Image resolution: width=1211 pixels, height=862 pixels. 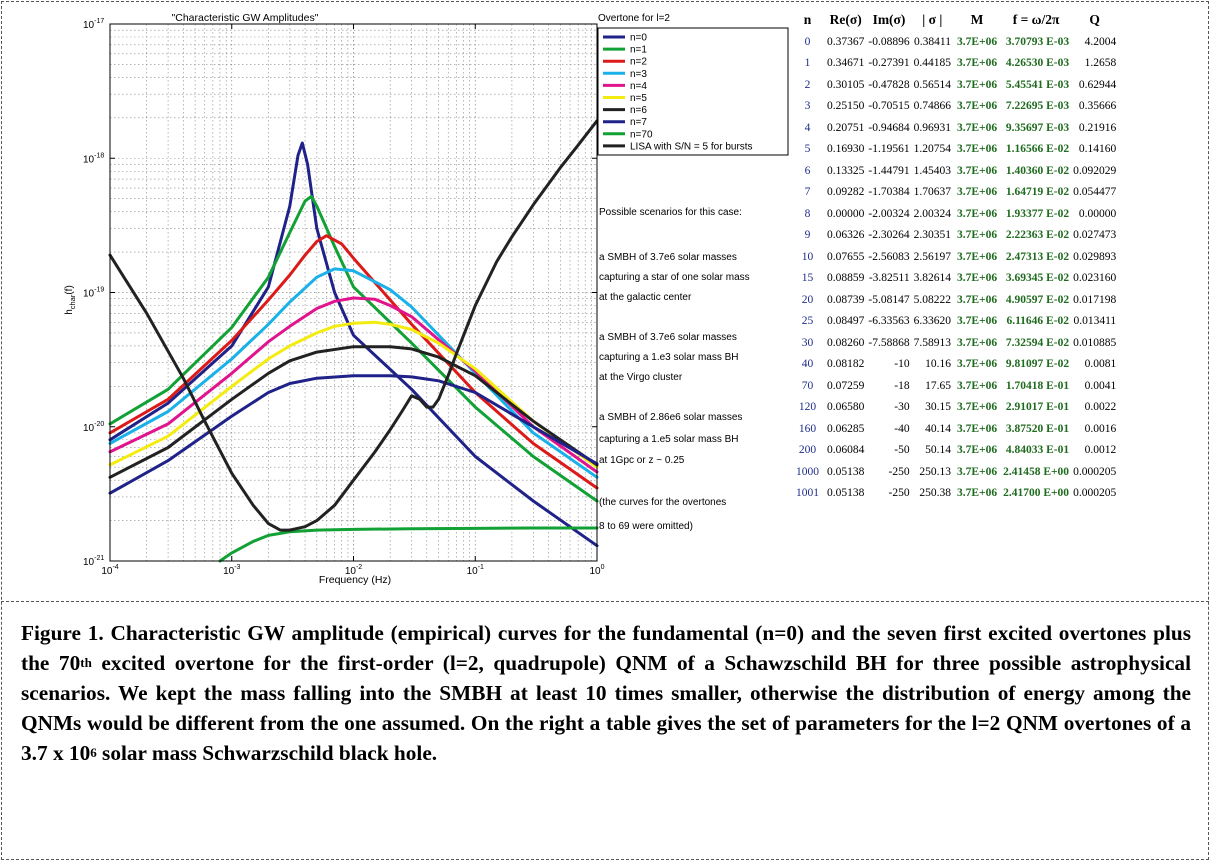 What do you see at coordinates (1095, 192) in the screenshot?
I see `col-q-cell: 0.054477` at bounding box center [1095, 192].